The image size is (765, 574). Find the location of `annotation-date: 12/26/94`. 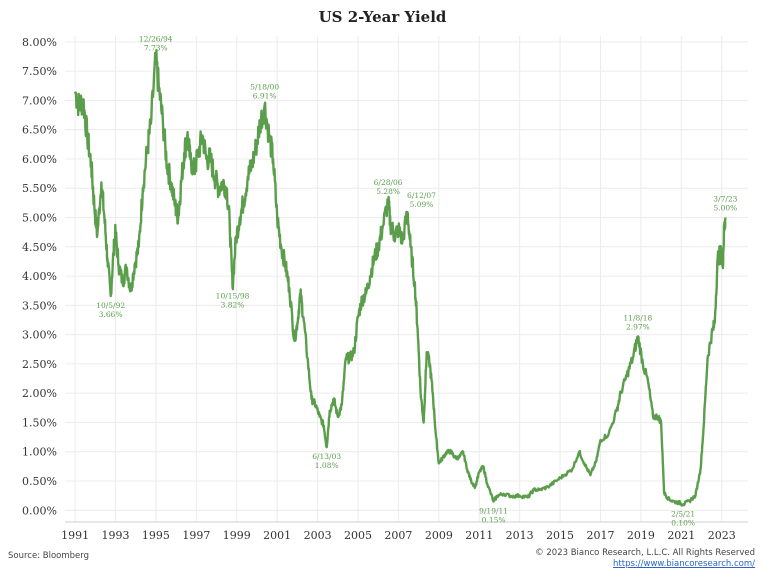

annotation-date: 12/26/94 is located at coordinates (156, 39).